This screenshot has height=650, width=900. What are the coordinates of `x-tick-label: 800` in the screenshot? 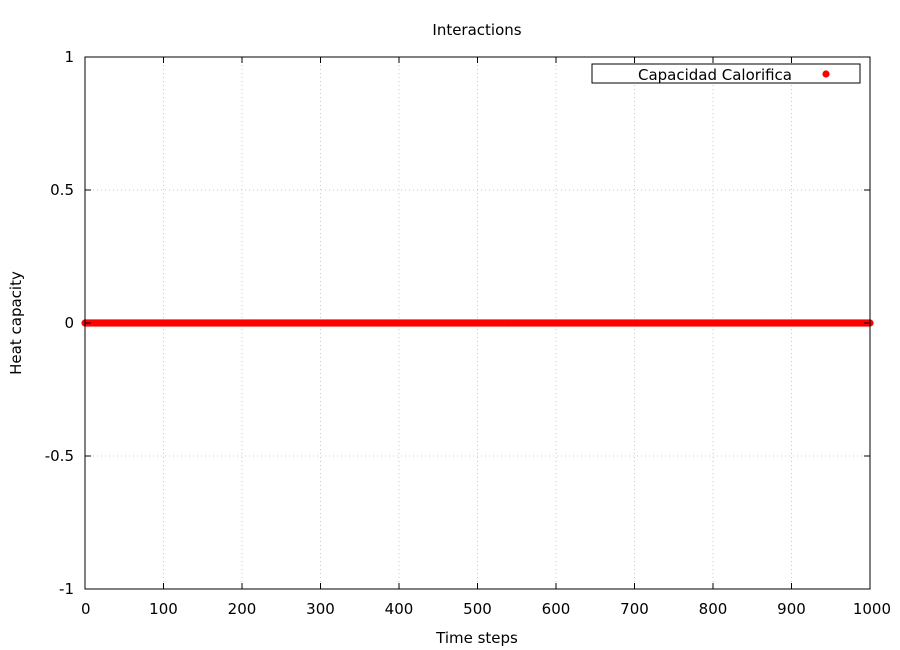 It's located at (713, 609).